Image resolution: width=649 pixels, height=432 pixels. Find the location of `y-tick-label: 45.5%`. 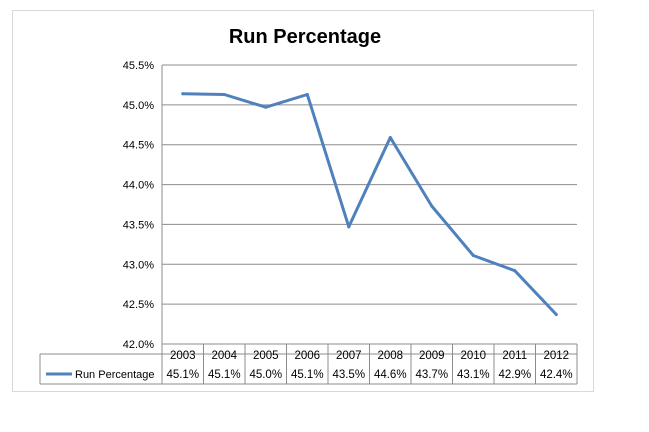

y-tick-label: 45.5% is located at coordinates (138, 66).